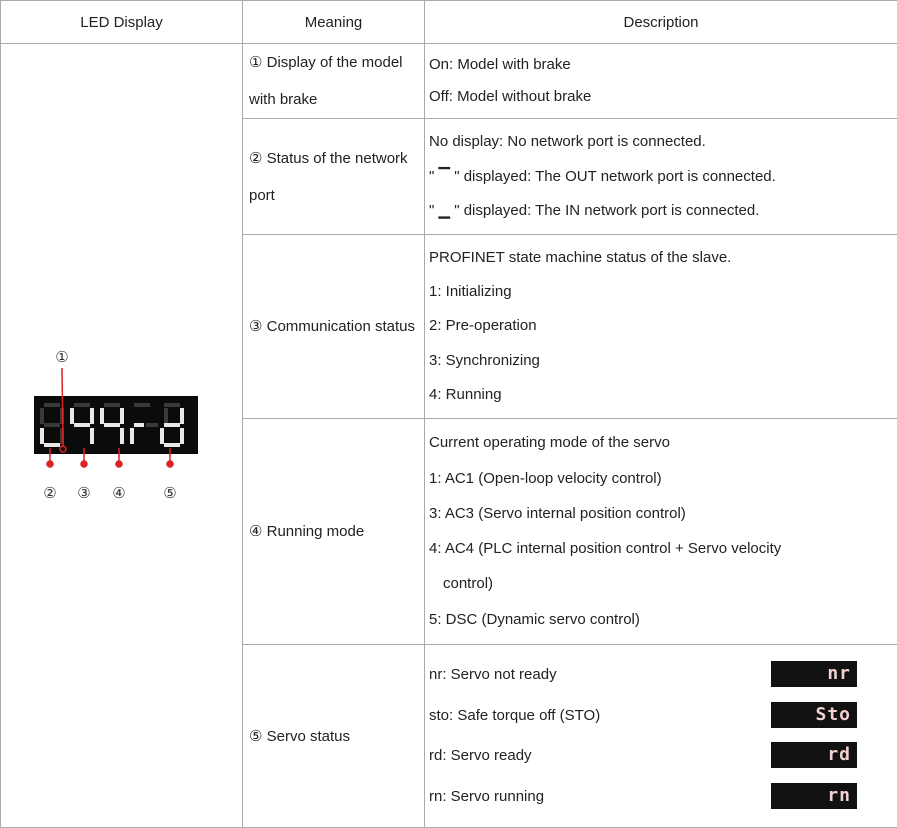 This screenshot has height=828, width=897. I want to click on description-line: 3: AC3 (Servo internal position control), so click(661, 514).